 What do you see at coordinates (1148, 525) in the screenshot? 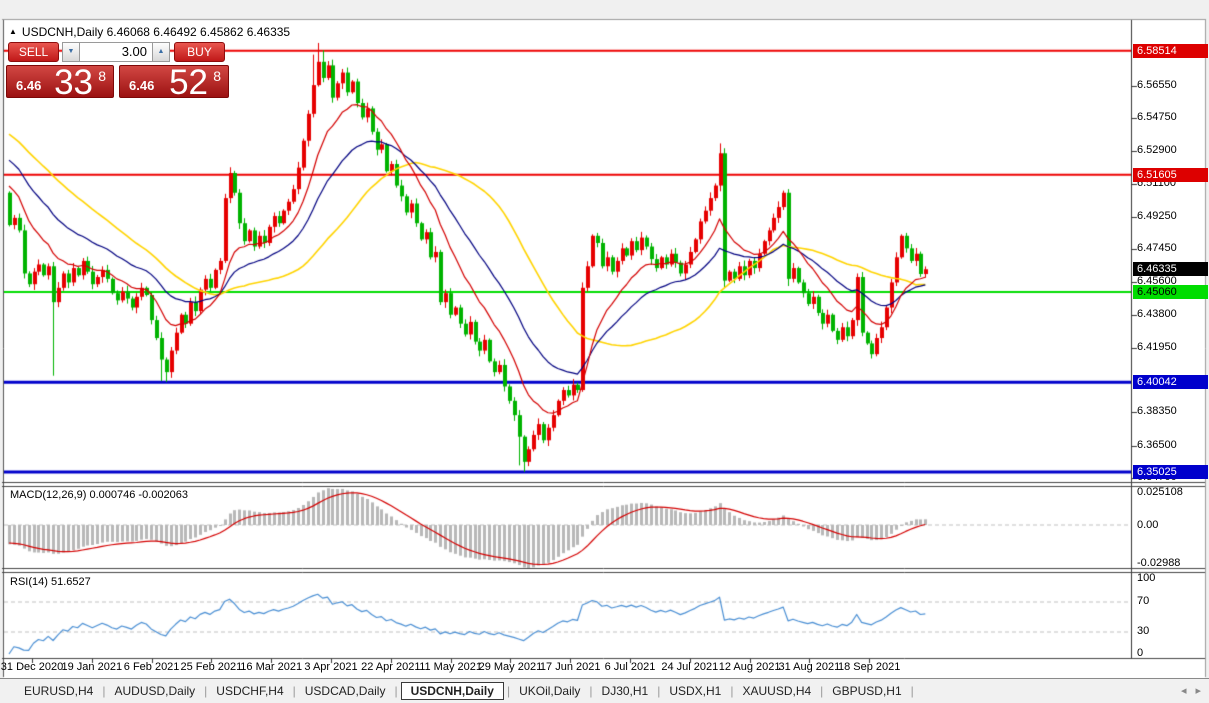
I see `macd-tick-label: 0.00` at bounding box center [1148, 525].